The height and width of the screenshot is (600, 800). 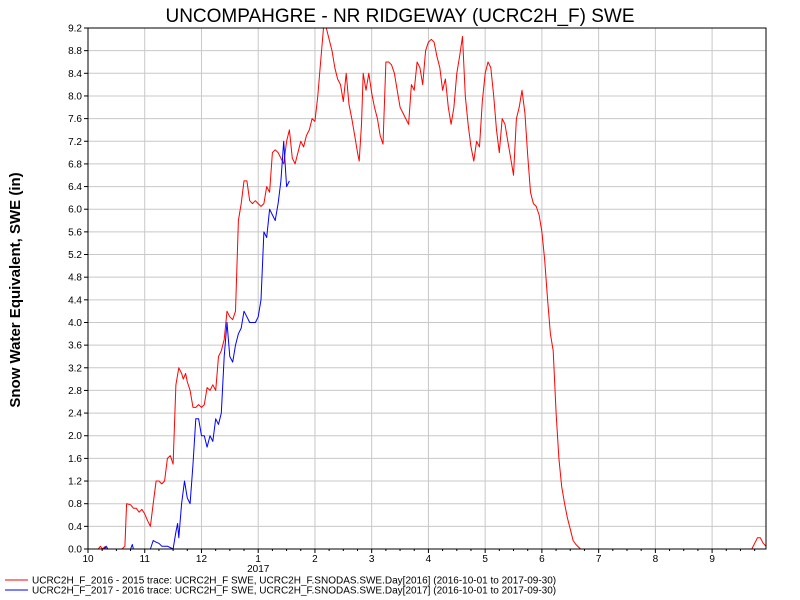 I want to click on y-tick-label: 2.8, so click(x=75, y=391).